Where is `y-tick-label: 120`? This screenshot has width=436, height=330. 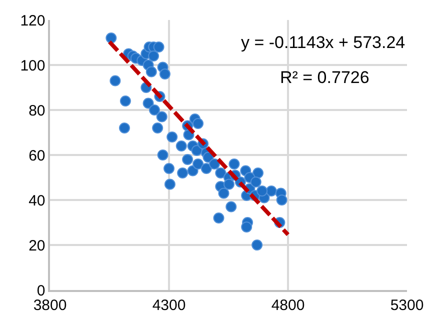
y-tick-label: 120 is located at coordinates (33, 21).